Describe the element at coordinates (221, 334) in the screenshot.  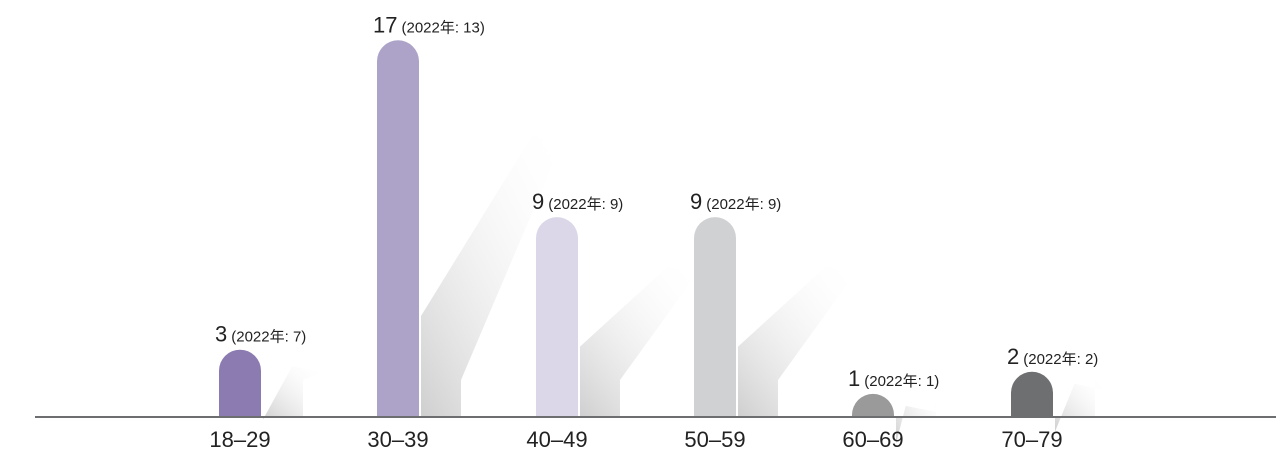
I see `value-label: 3` at that location.